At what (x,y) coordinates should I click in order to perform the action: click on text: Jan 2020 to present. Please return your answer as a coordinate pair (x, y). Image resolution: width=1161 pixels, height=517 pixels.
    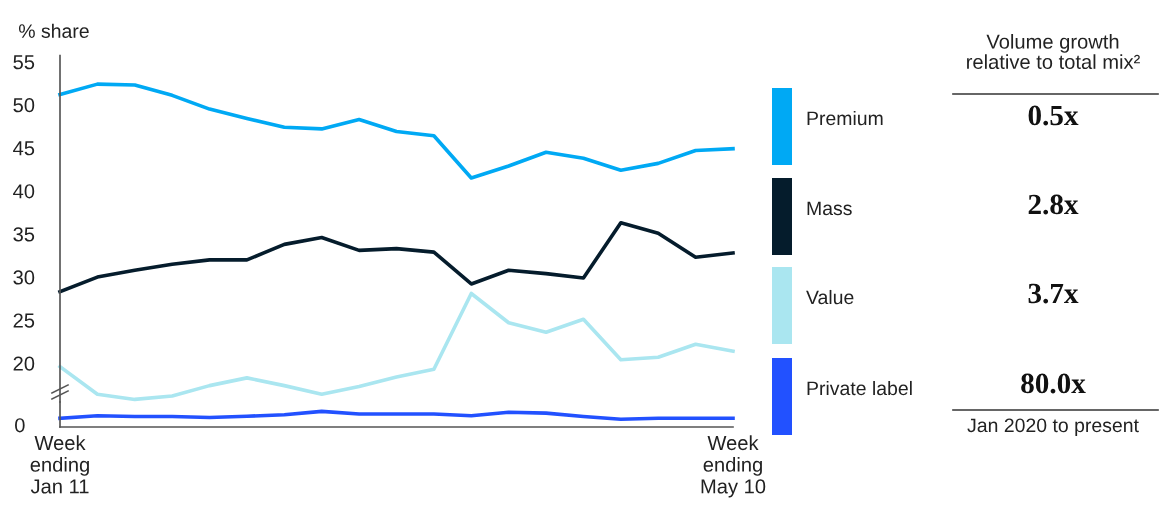
    Looking at the image, I should click on (1053, 427).